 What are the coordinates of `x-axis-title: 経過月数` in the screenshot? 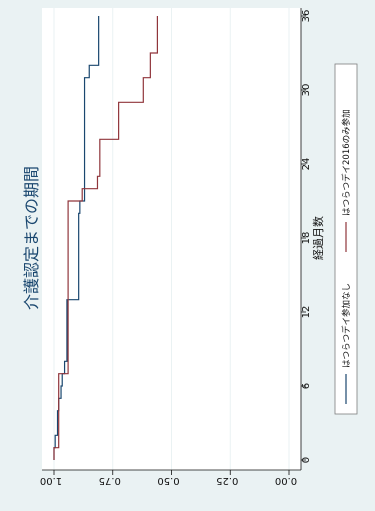 It's located at (318, 238).